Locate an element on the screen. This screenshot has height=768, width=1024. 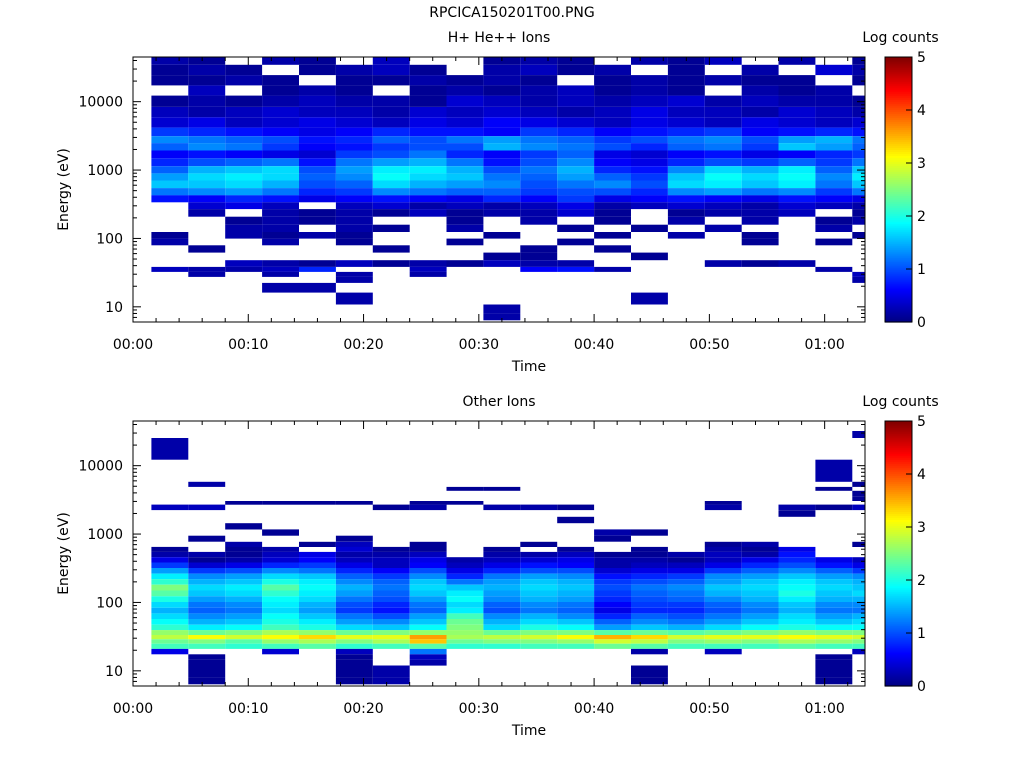
x-axis-label: Time is located at coordinates (528, 367).